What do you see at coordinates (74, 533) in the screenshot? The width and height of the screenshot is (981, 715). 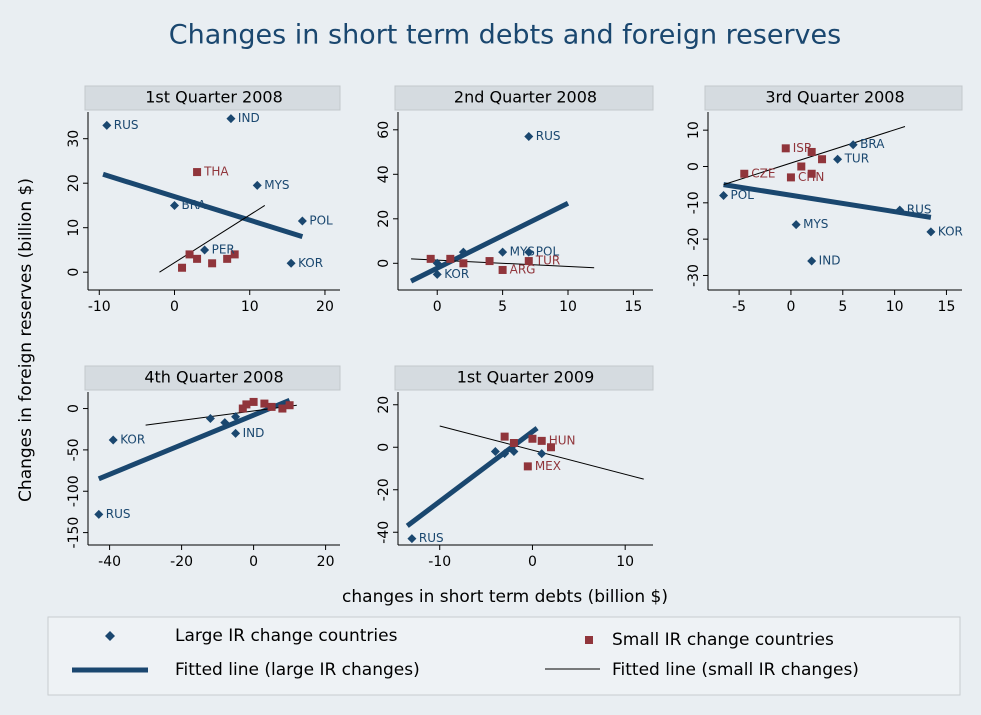 I see `y-tick-label: -150` at bounding box center [74, 533].